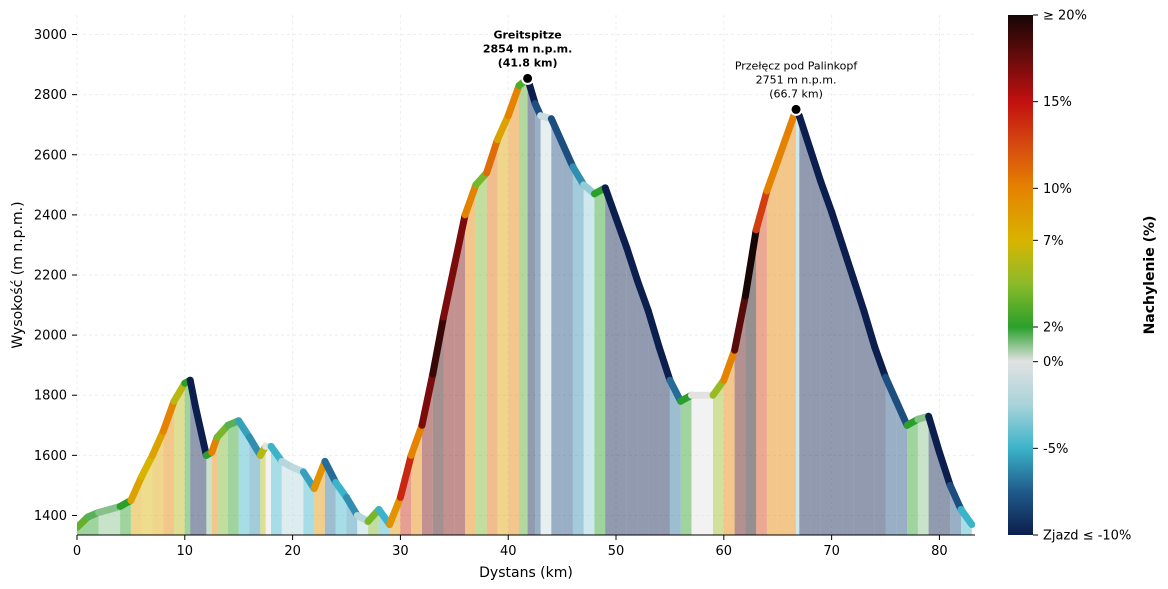 The height and width of the screenshot is (589, 1168). I want to click on y-tick-label: 2600, so click(50, 155).